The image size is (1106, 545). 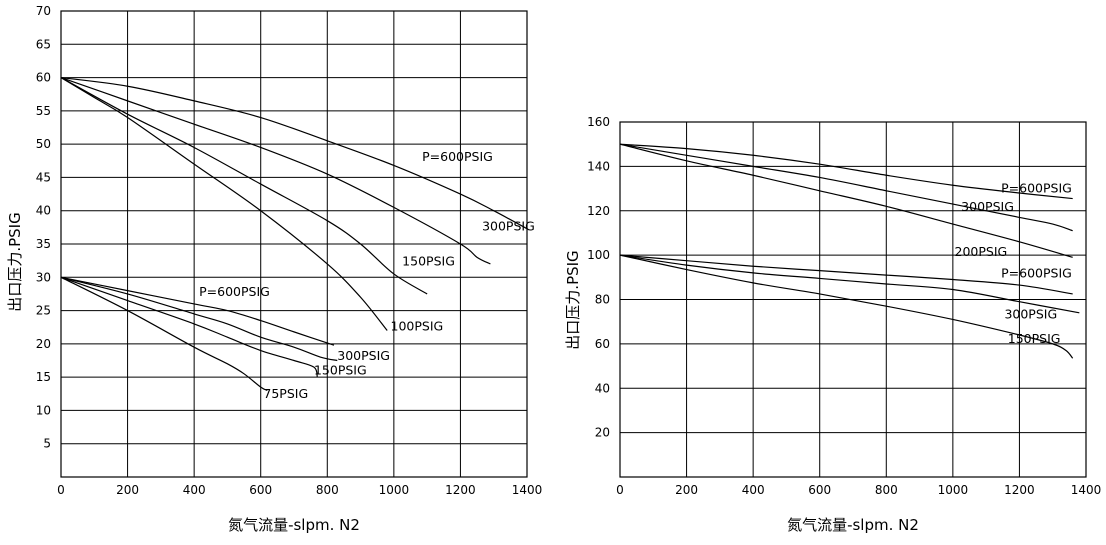 I want to click on y-tick-label: 30, so click(x=43, y=277).